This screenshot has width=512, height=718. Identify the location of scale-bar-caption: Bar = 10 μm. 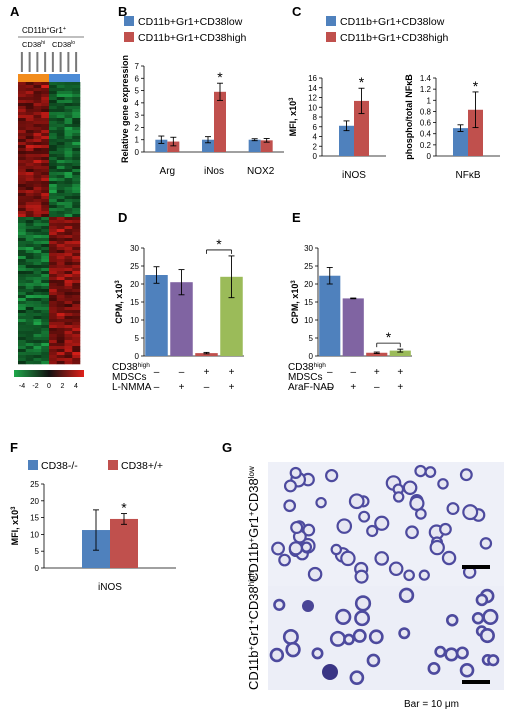
(431, 704).